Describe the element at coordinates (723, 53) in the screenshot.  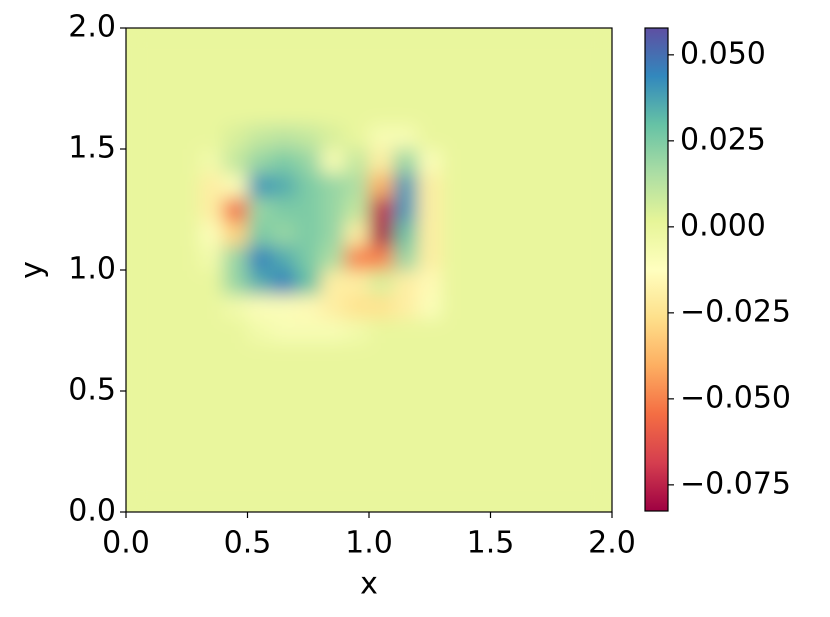
I see `colorbar-tick-label: 0.050` at that location.